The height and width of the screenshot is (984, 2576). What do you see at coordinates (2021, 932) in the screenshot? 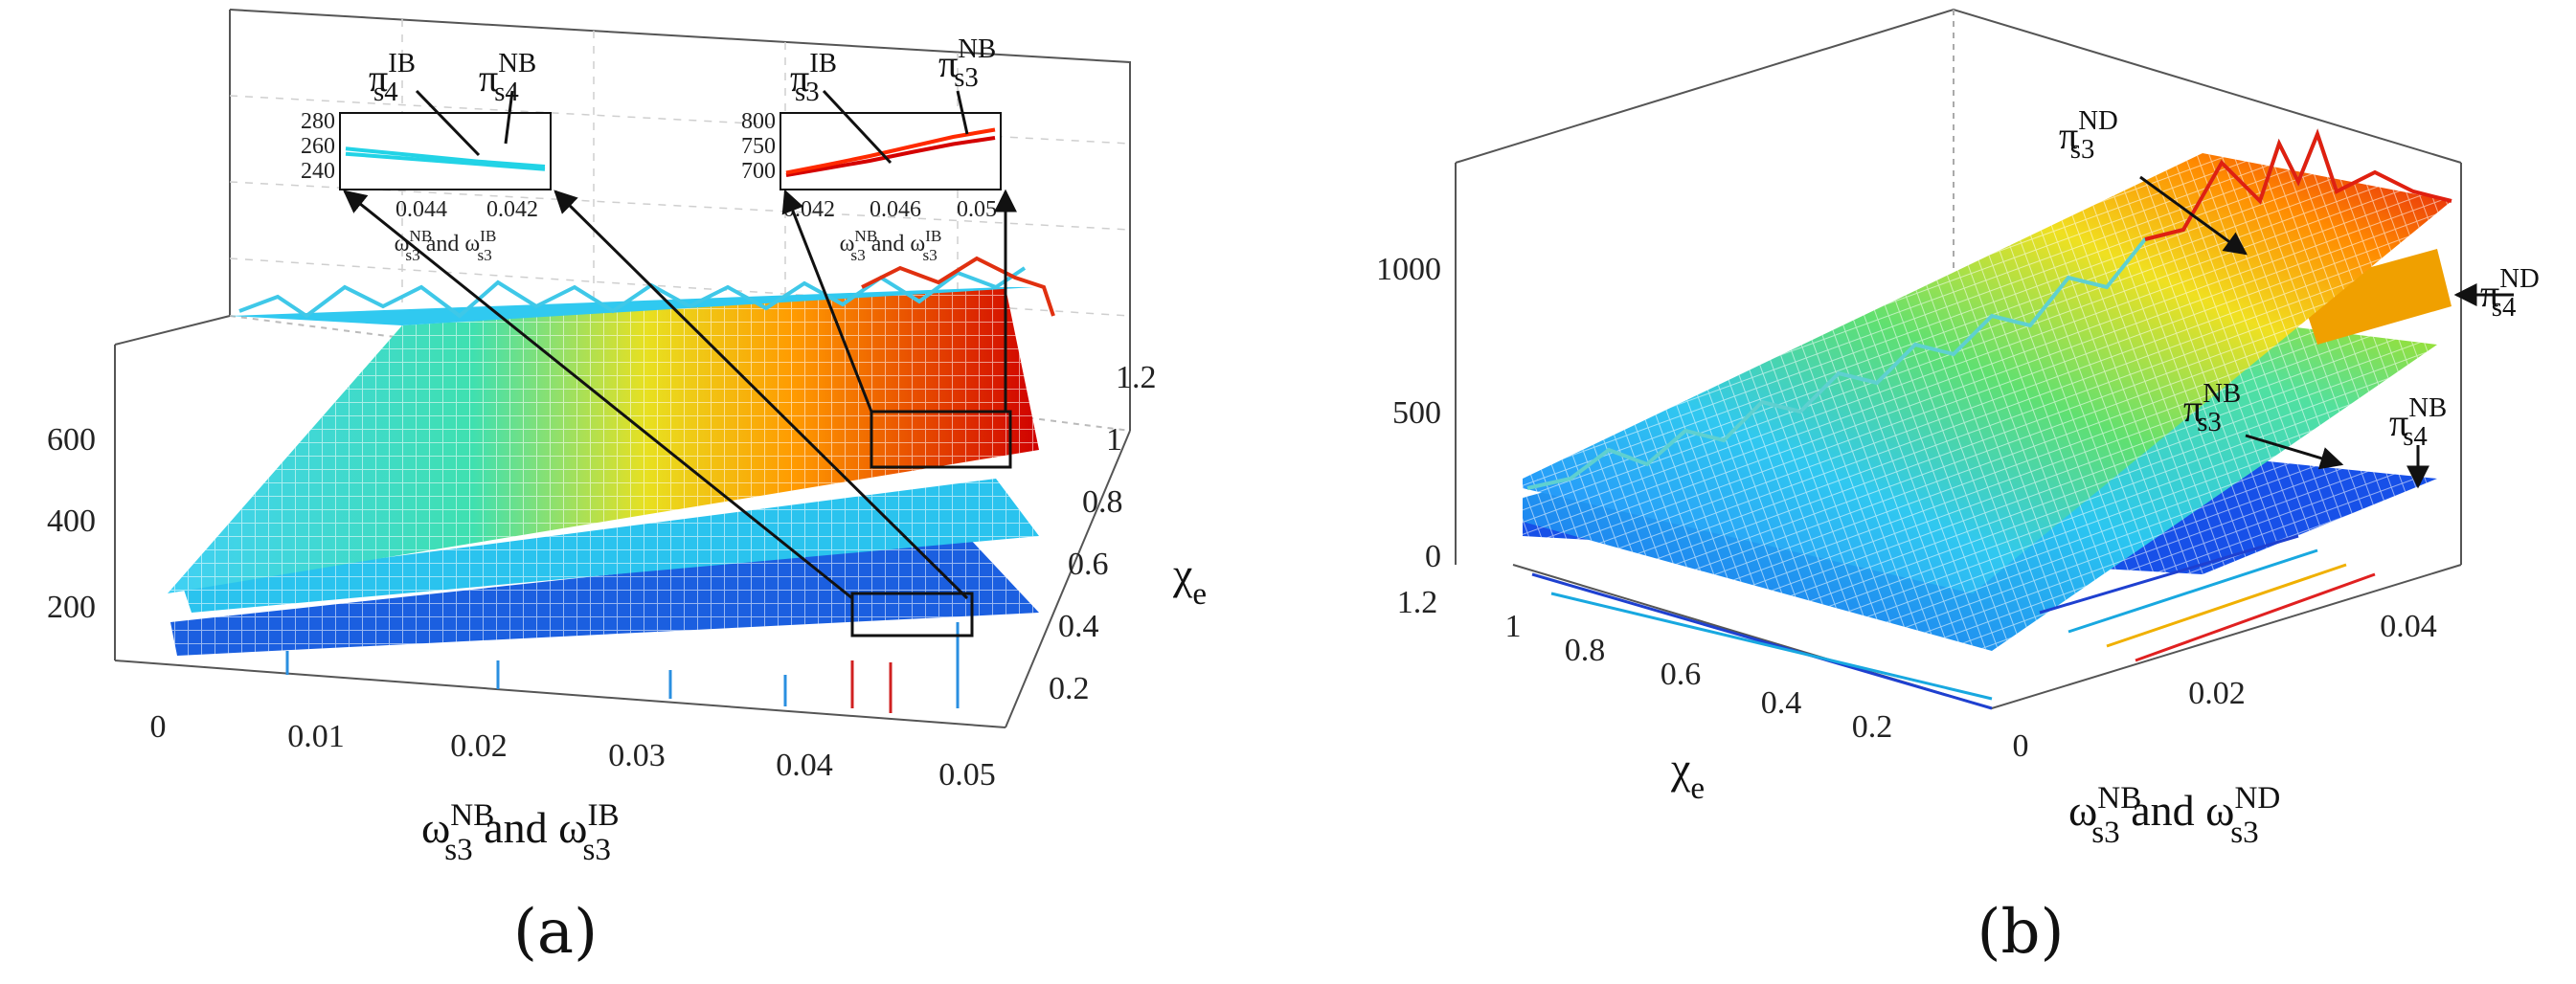
I see `panel-b-label: (b)` at bounding box center [2021, 932].